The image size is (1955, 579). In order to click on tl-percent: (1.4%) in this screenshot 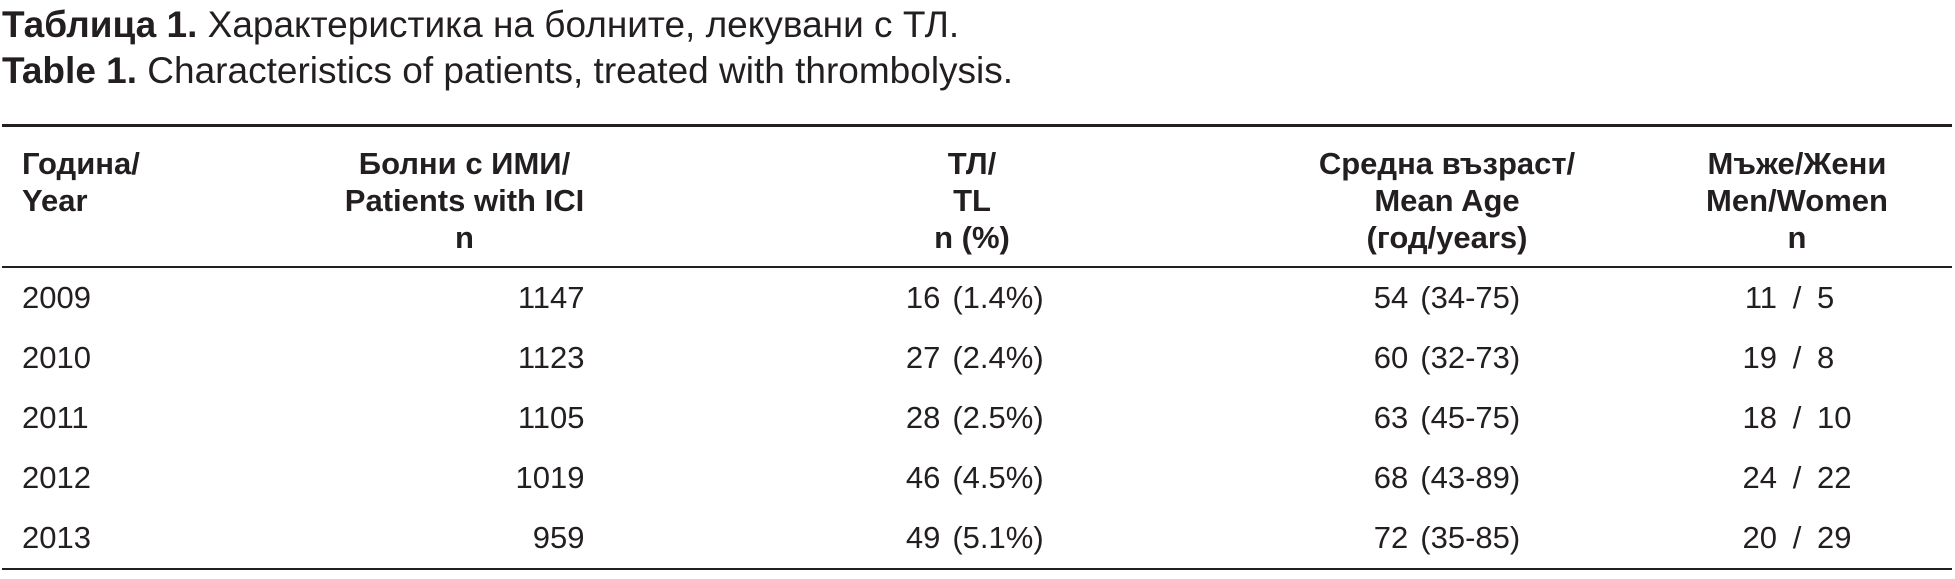, I will do `click(998, 297)`.